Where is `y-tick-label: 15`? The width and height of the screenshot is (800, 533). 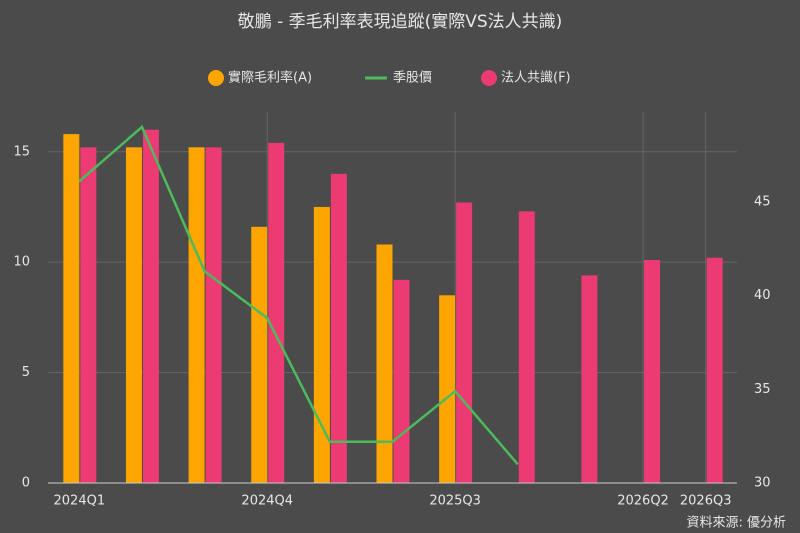
y-tick-label: 15 is located at coordinates (21, 151).